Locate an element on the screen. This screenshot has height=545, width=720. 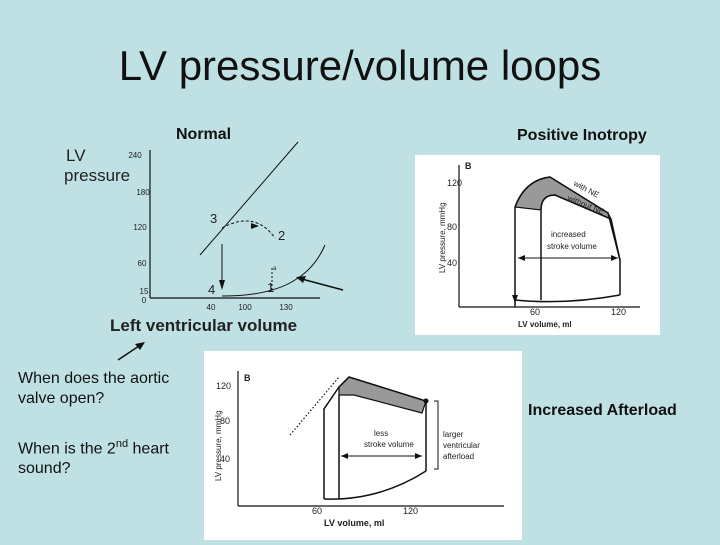
inotropy-xtick: 60 is located at coordinates (535, 312).